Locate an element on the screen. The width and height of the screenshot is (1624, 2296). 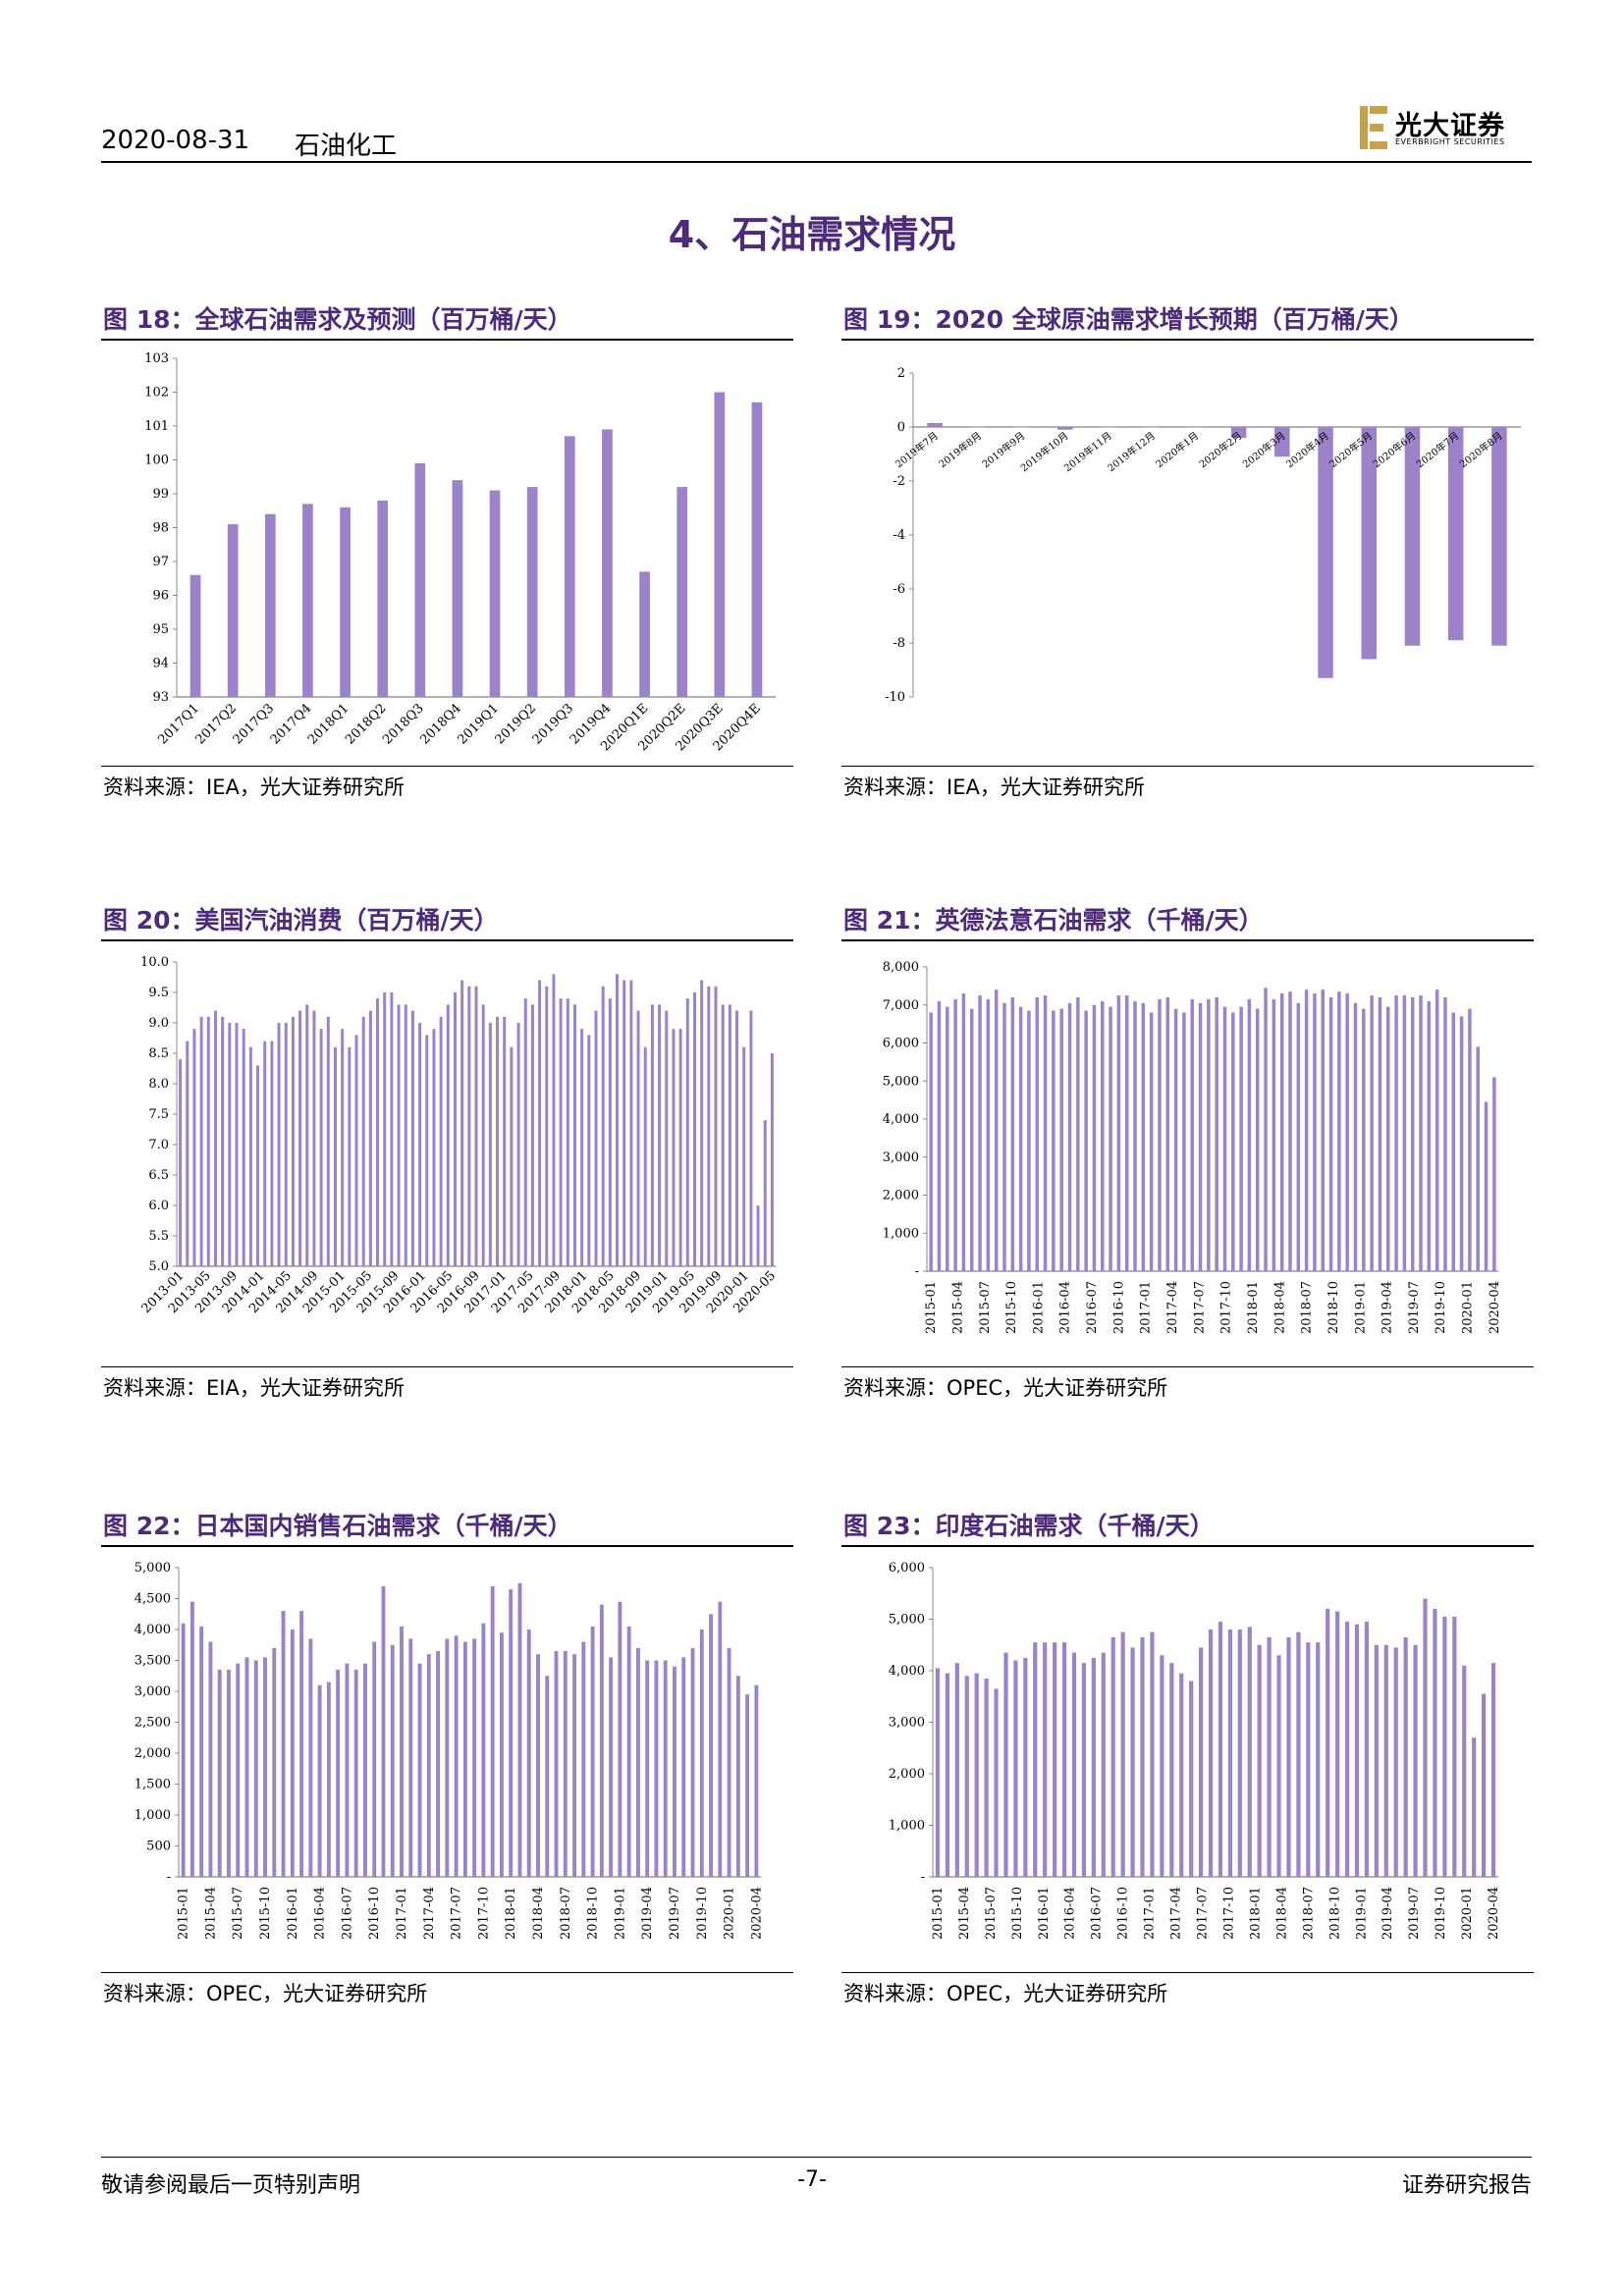
x-tick-label: 2015-07 is located at coordinates (238, 1913).